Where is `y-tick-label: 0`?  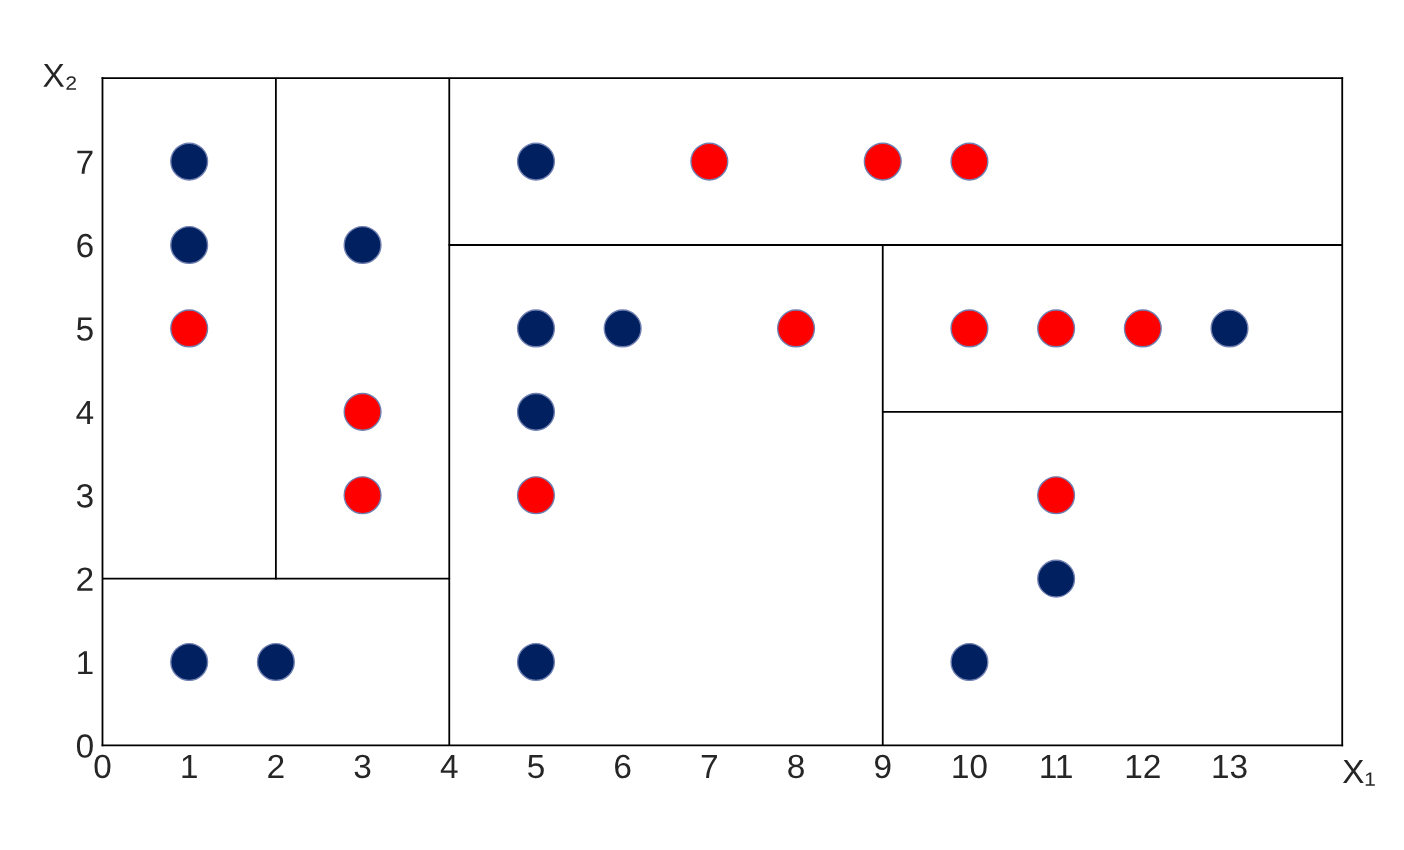
y-tick-label: 0 is located at coordinates (84, 746).